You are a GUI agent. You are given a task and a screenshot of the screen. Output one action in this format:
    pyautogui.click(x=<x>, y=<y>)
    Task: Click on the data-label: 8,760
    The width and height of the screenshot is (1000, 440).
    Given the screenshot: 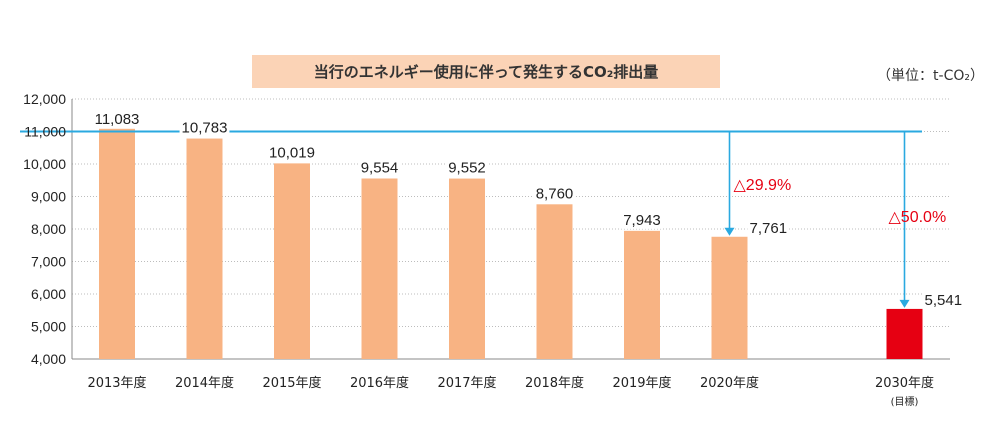 What is the action you would take?
    pyautogui.click(x=555, y=193)
    